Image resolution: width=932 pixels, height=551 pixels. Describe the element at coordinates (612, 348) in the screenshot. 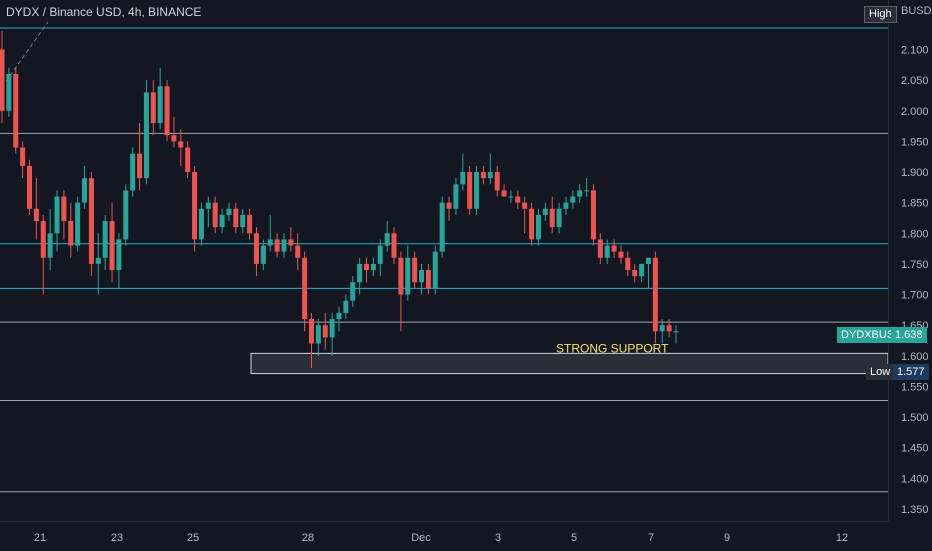

I see `support-label: STRONG SUPPORT` at that location.